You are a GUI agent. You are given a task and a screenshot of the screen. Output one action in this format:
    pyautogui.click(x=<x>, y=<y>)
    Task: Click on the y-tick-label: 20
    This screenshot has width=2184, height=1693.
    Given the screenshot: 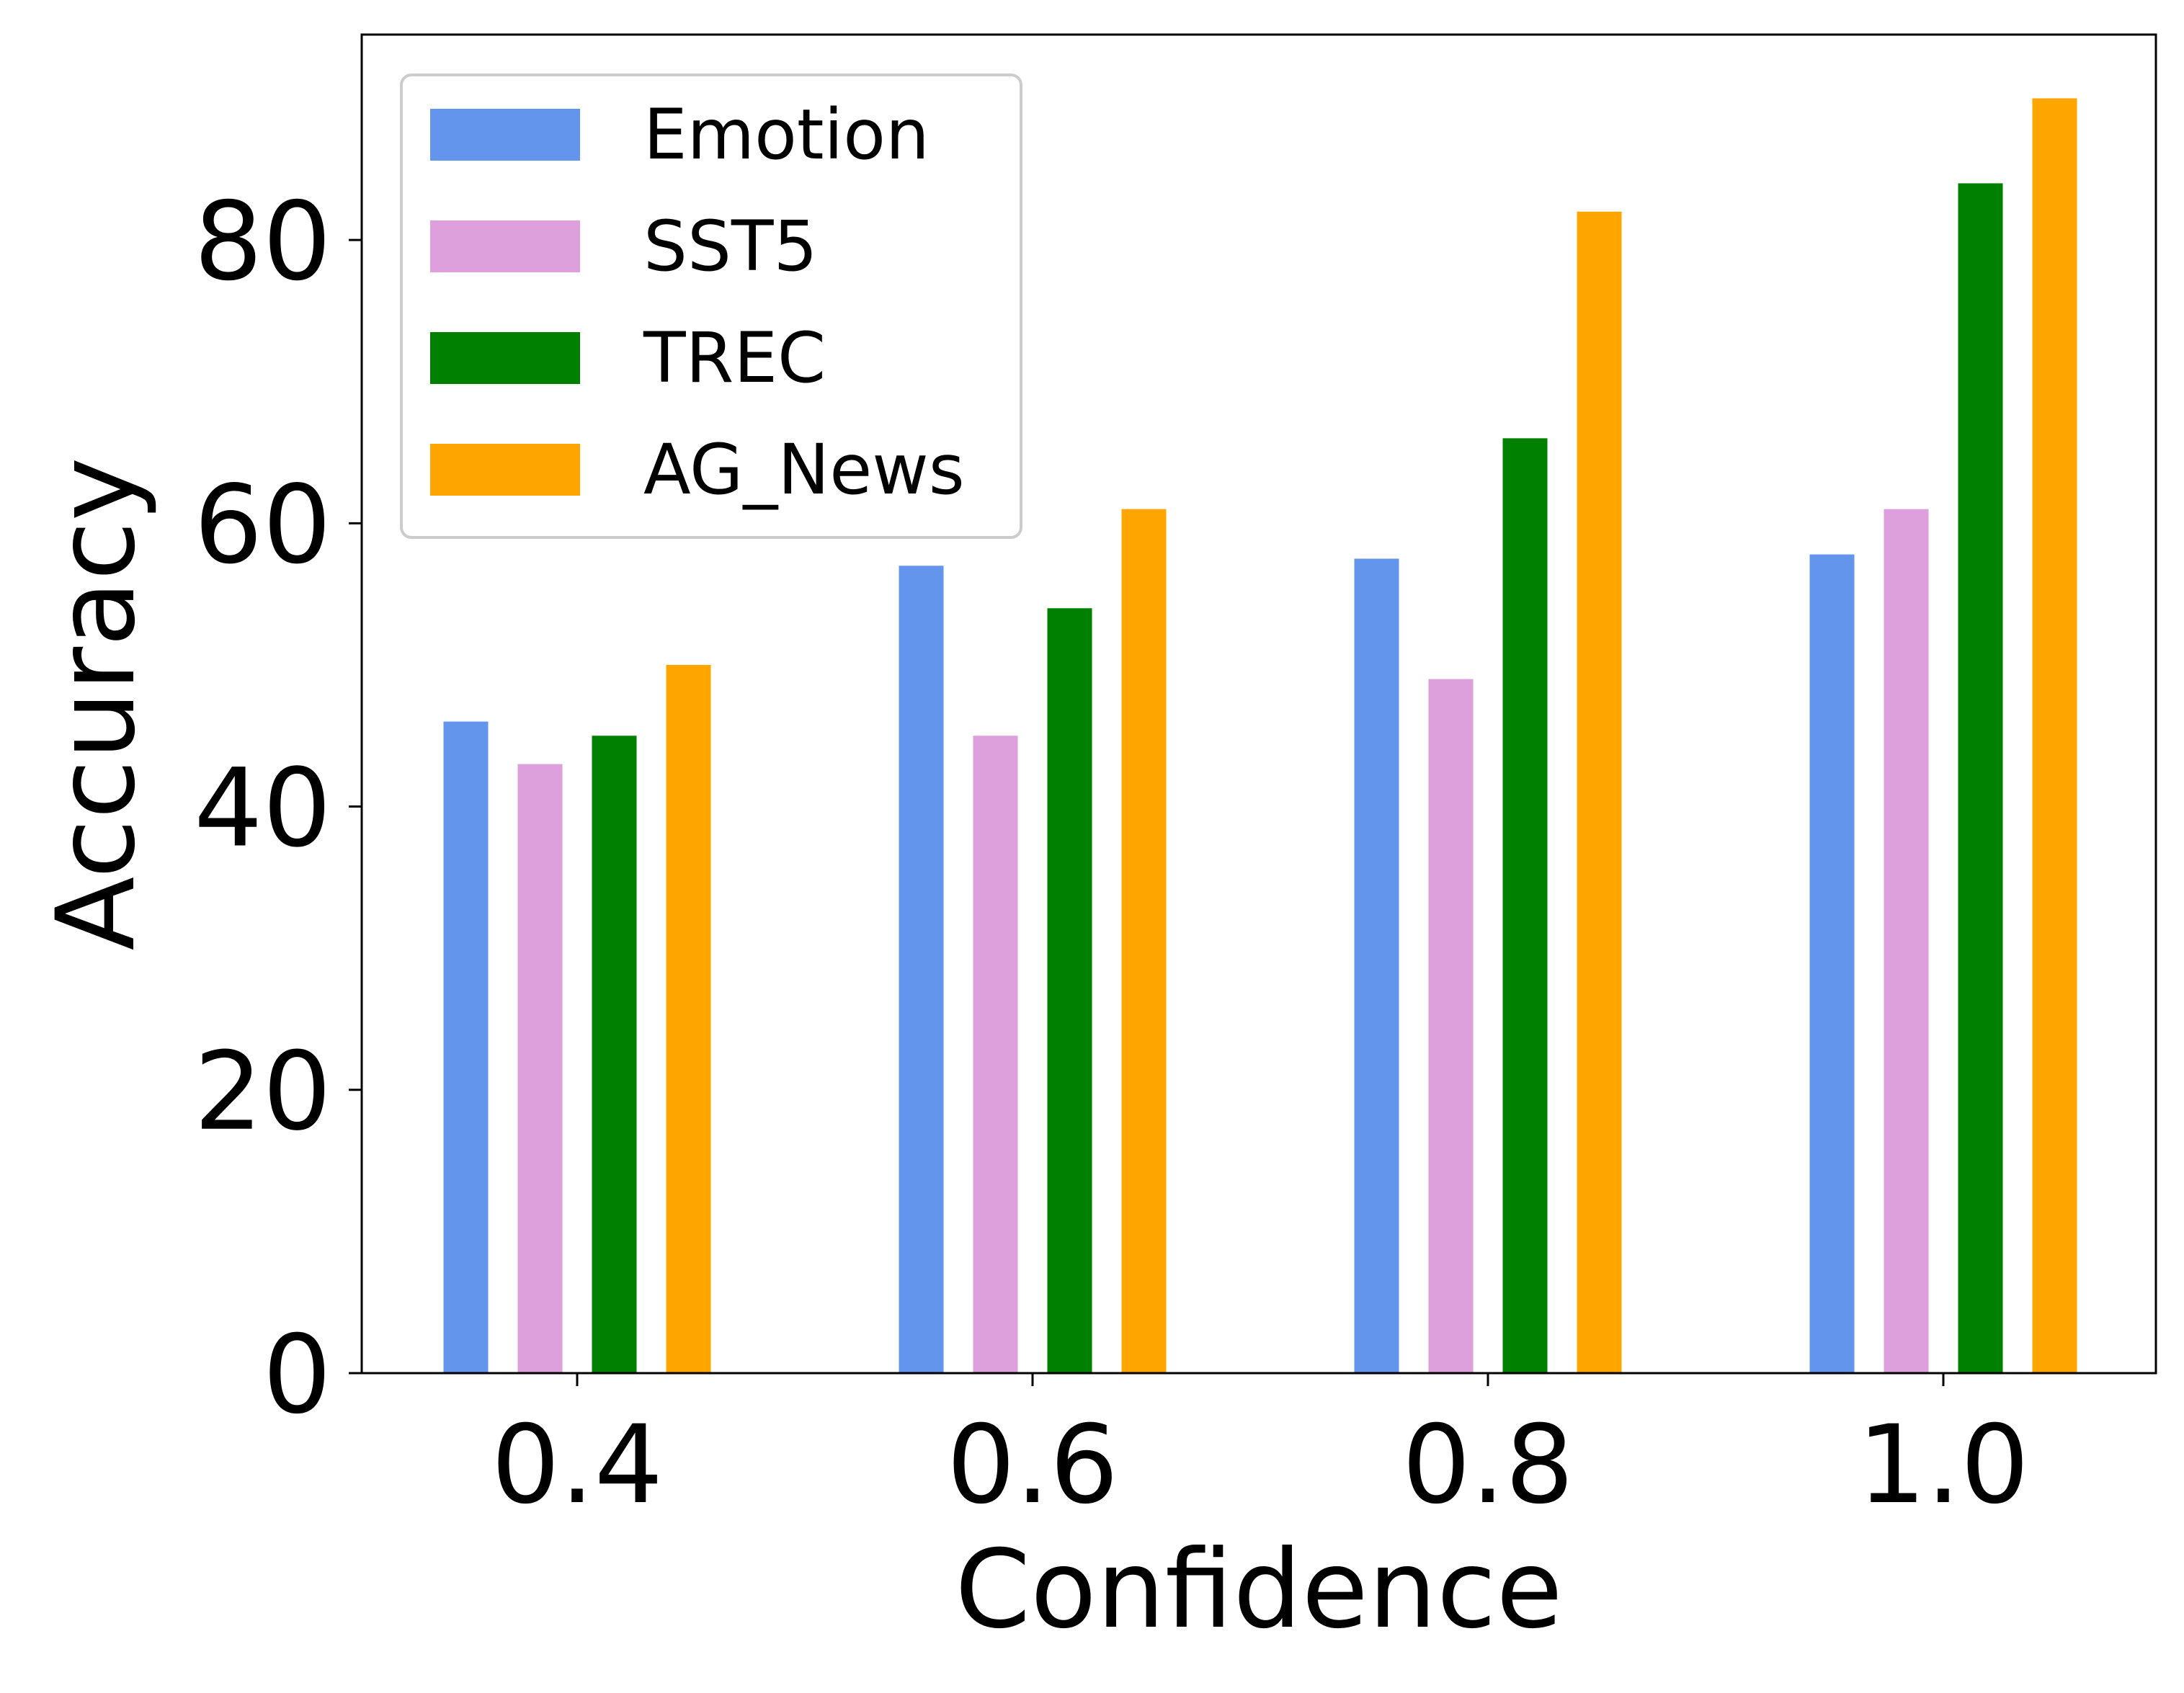 What is the action you would take?
    pyautogui.click(x=262, y=1092)
    